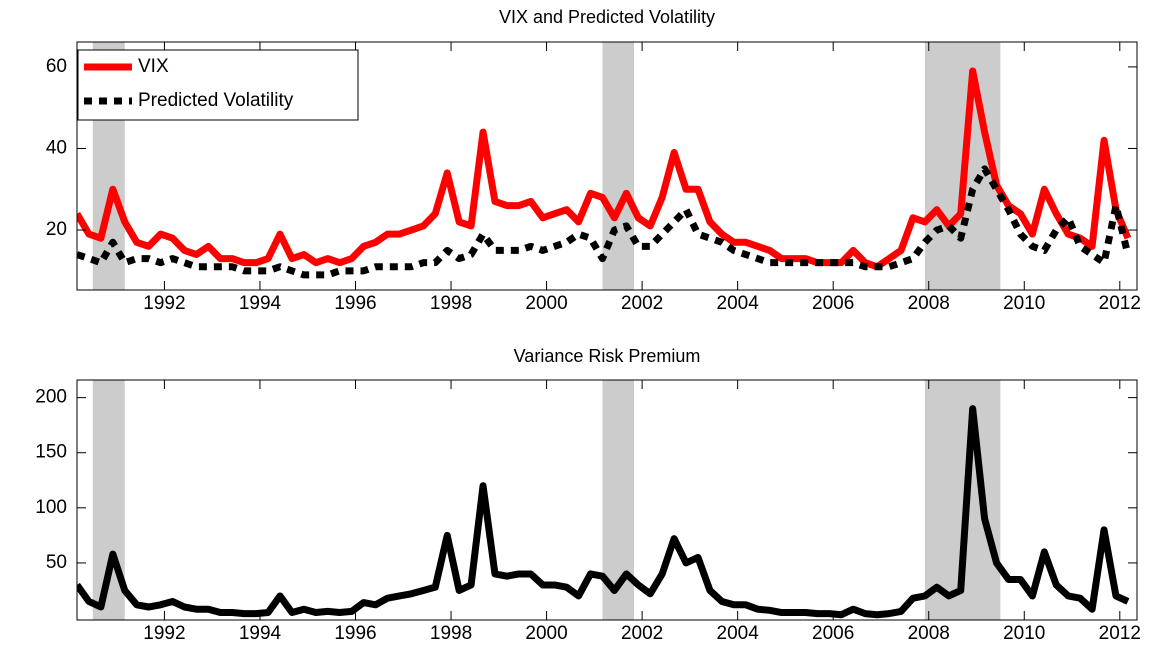  Describe the element at coordinates (56, 66) in the screenshot. I see `y-tick-label: 60` at that location.